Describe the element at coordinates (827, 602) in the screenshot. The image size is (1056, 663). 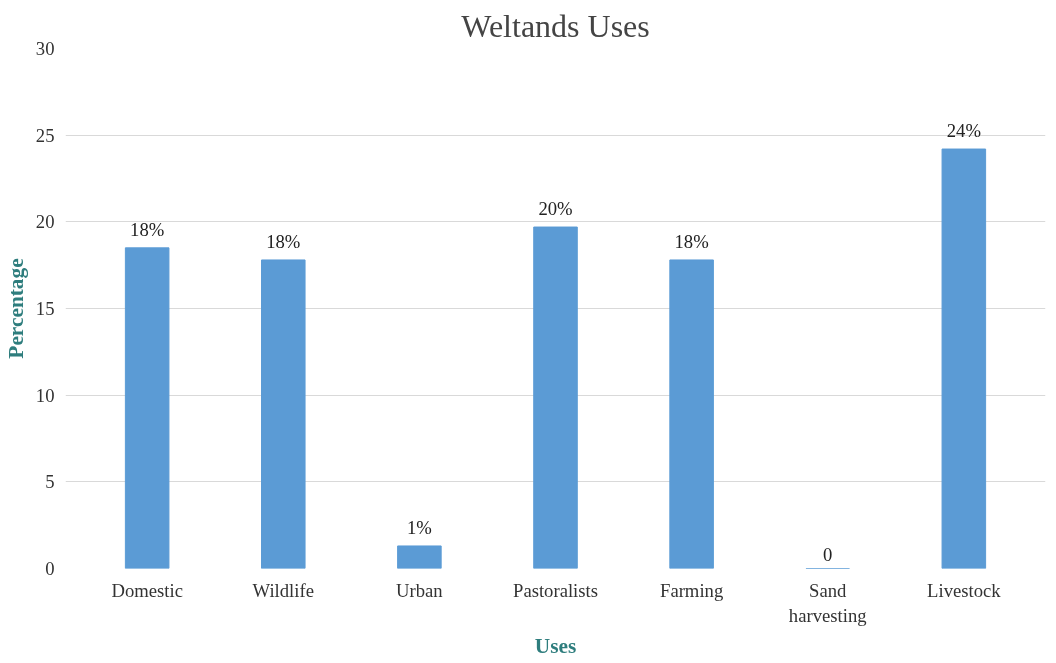
I see `x-tick-label: Sand harvesting` at that location.